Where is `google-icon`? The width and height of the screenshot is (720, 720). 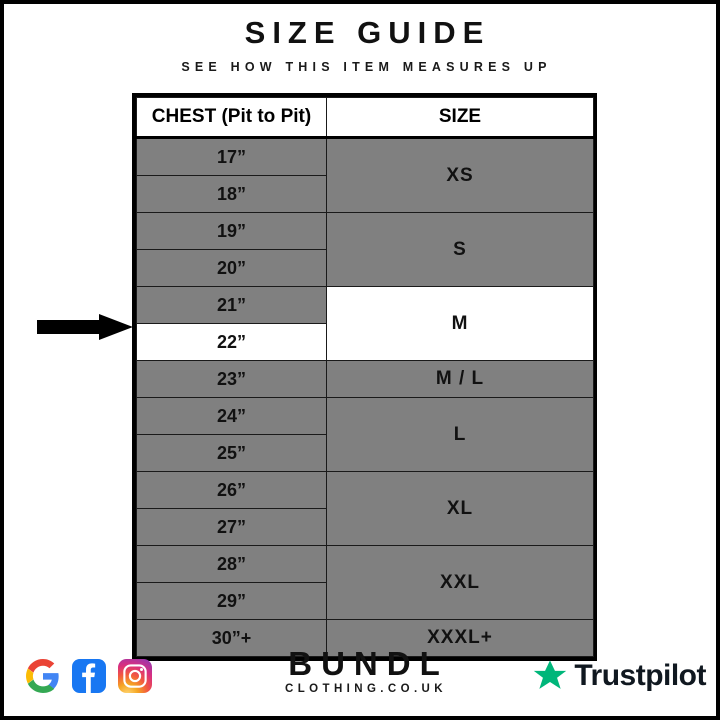 google-icon is located at coordinates (43, 676).